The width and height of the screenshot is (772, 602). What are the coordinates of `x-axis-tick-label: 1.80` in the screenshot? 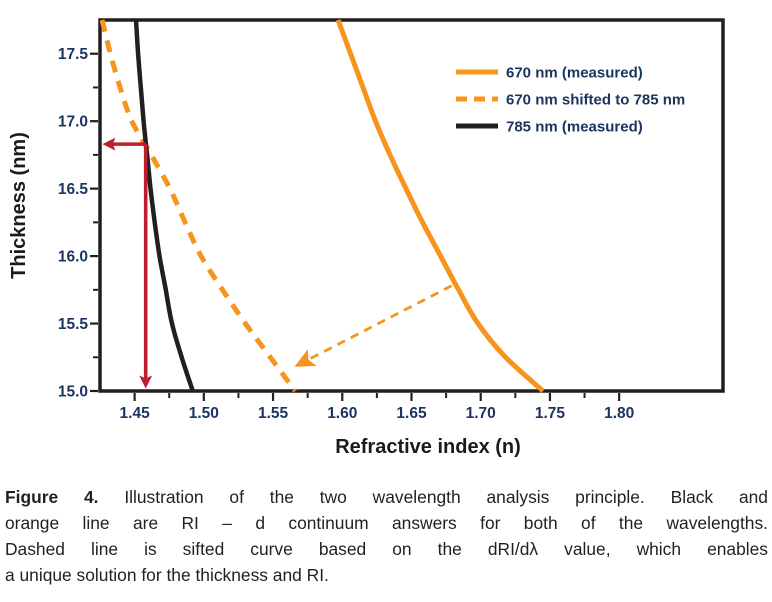 It's located at (619, 413).